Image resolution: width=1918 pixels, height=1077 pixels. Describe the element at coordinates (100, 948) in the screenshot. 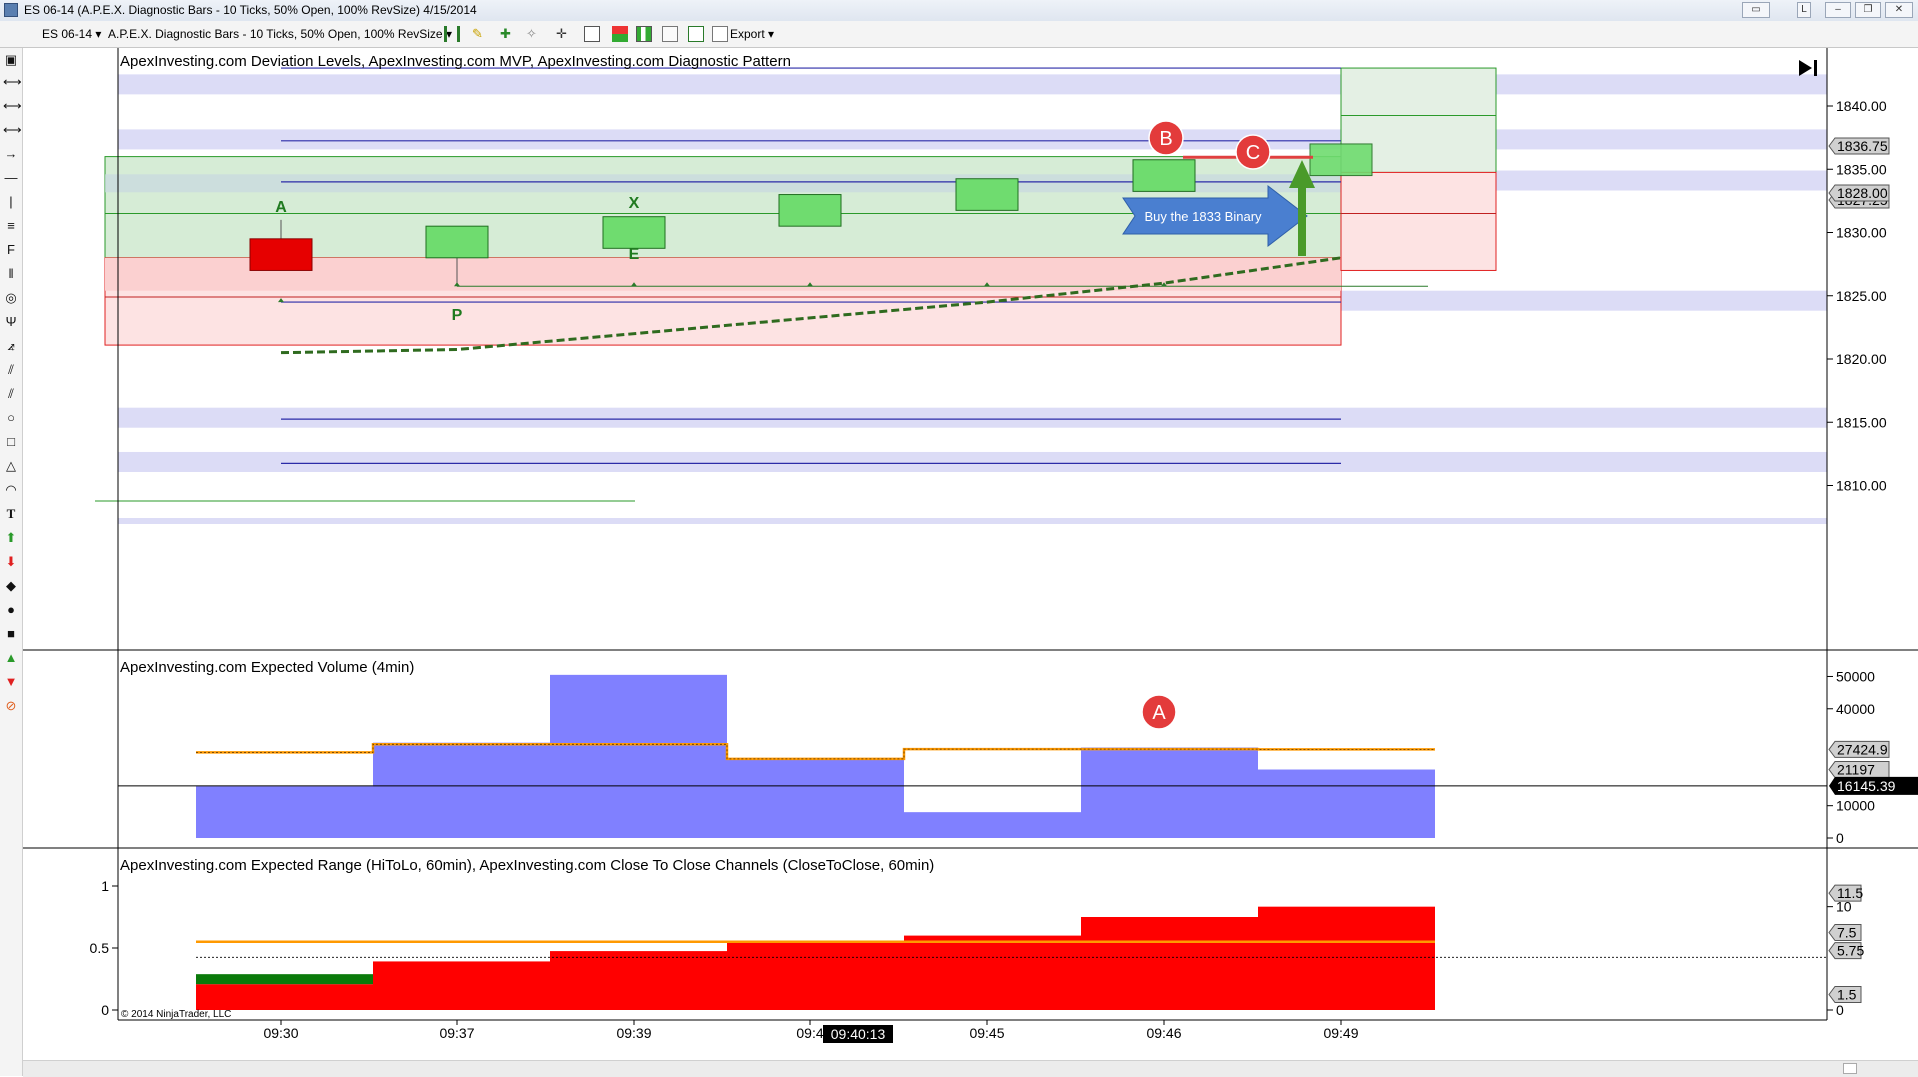

I see `range-left-tick-label: 0.5` at that location.